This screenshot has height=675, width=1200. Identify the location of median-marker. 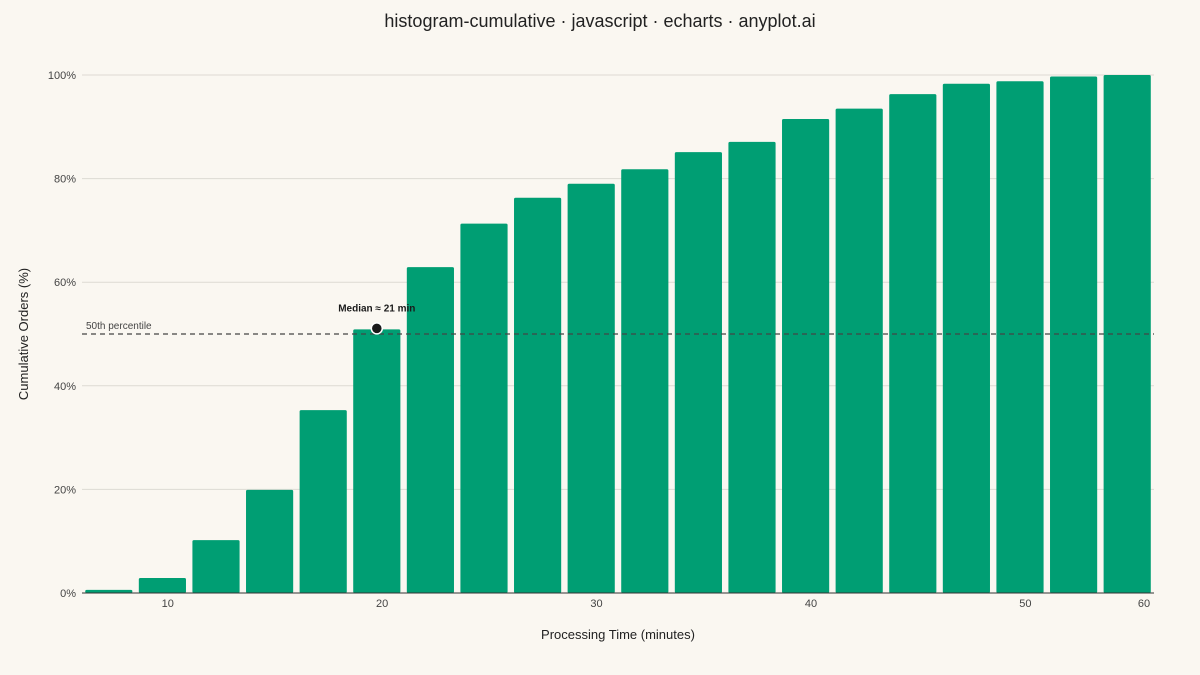
(377, 328).